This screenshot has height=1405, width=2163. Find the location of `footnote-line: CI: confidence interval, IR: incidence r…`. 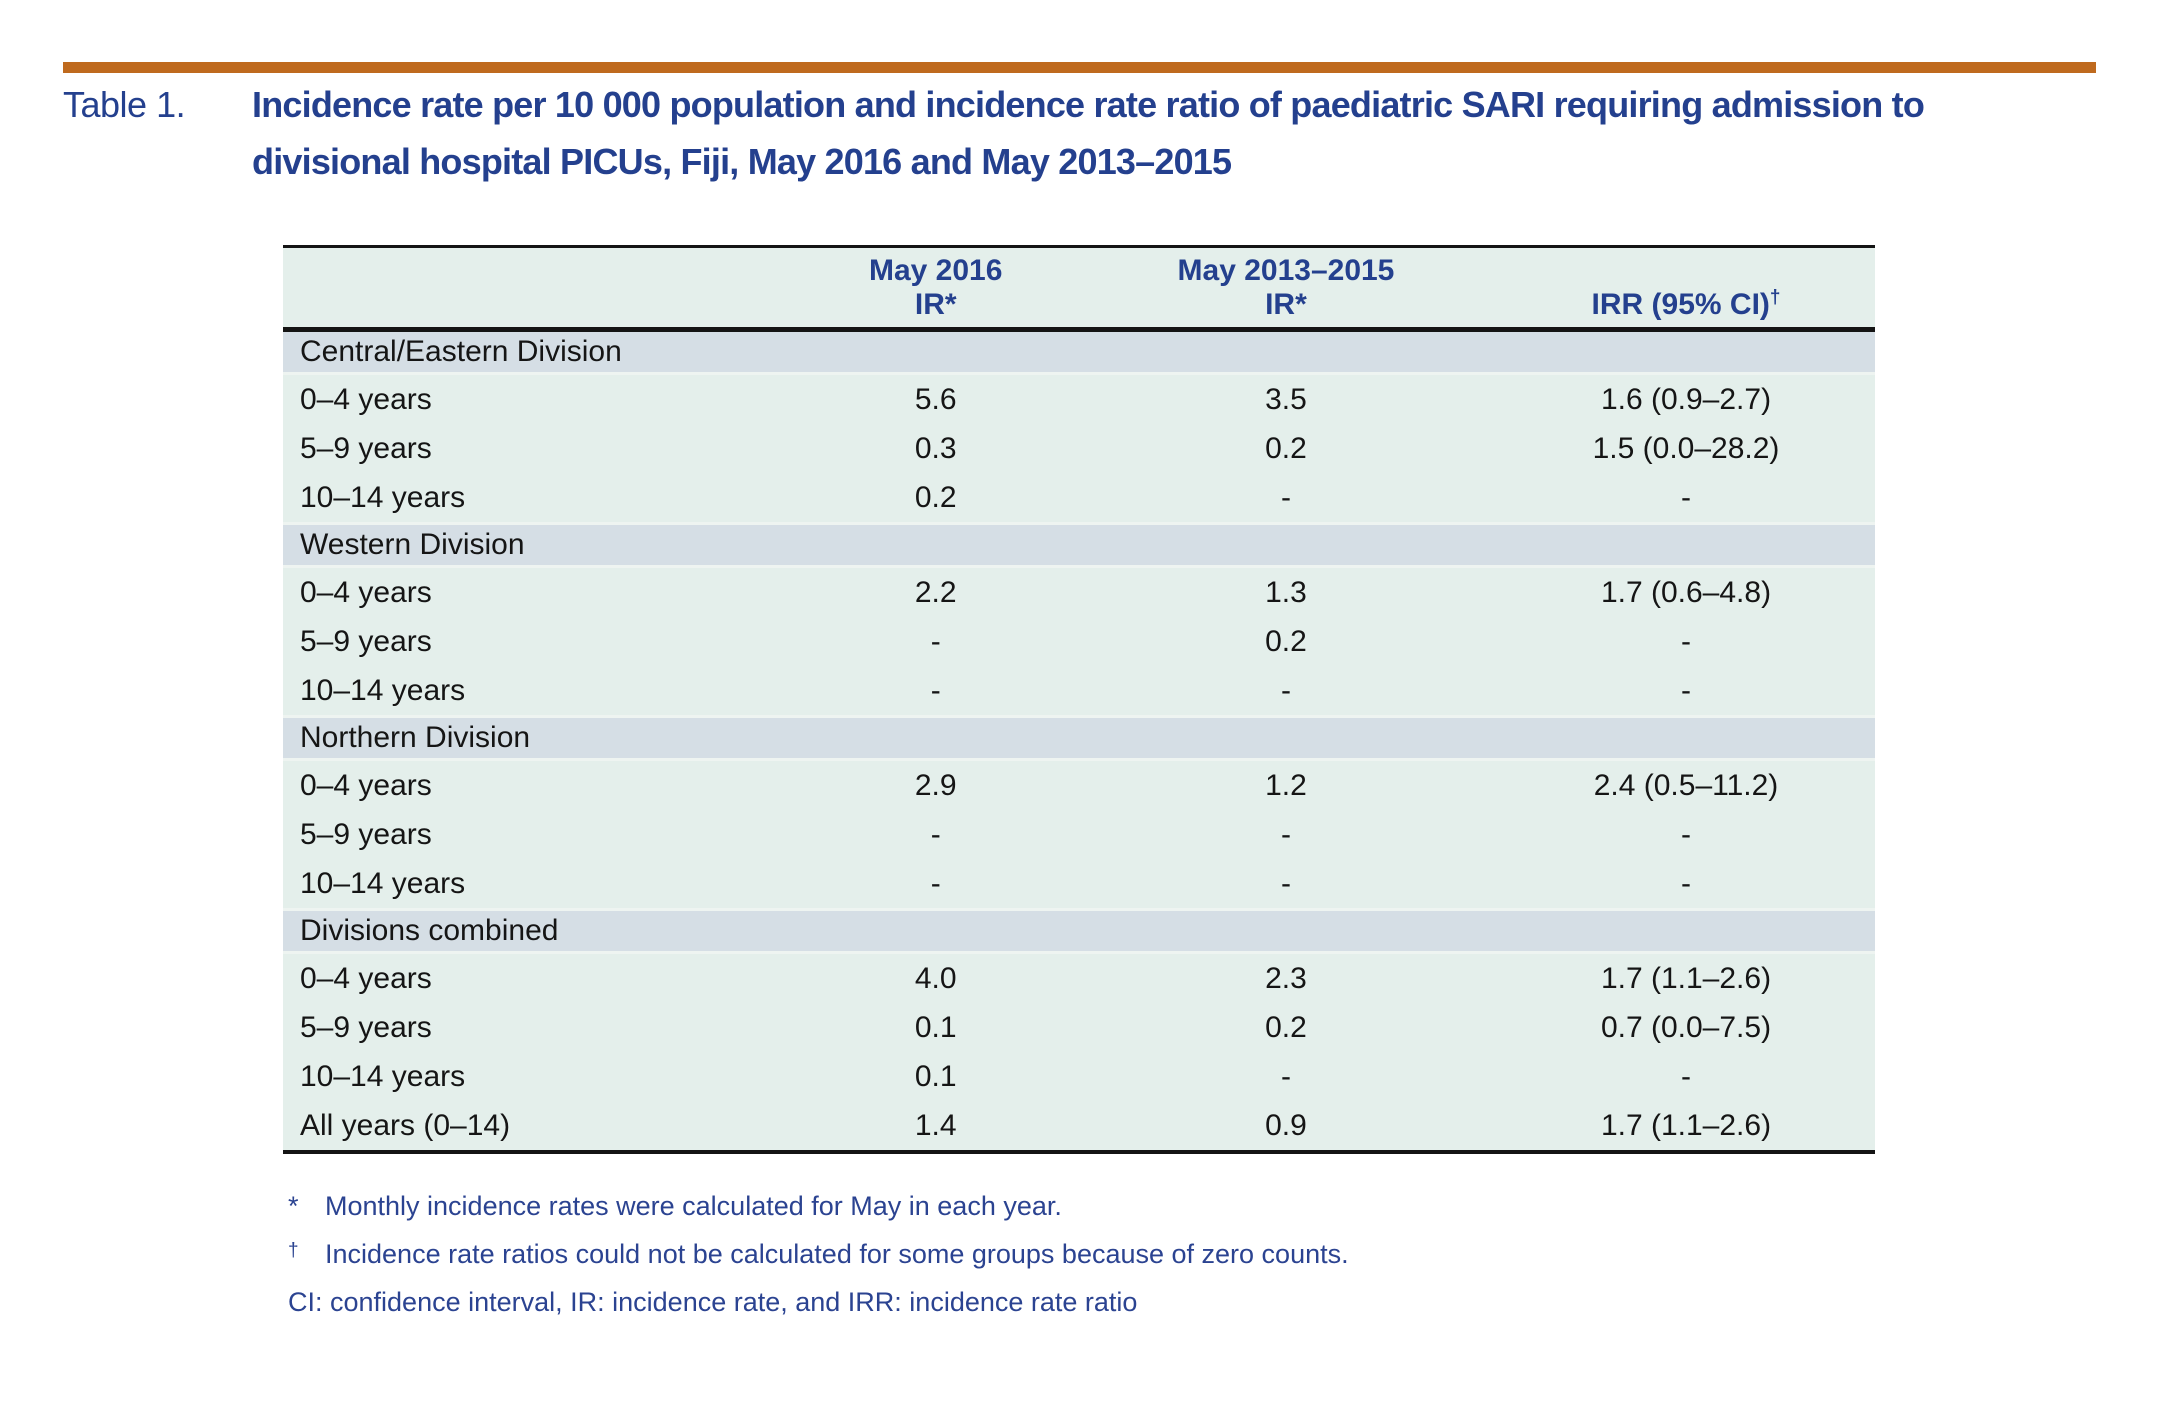

footnote-line: CI: confidence interval, IR: incidence r… is located at coordinates (818, 1302).